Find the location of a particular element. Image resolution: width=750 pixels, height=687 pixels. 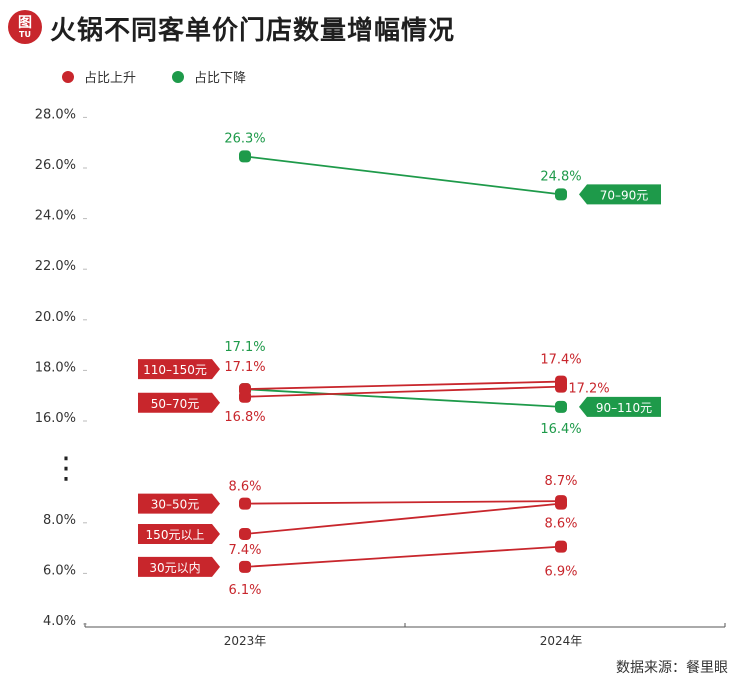

x-tick-label: 2024年 is located at coordinates (561, 641).